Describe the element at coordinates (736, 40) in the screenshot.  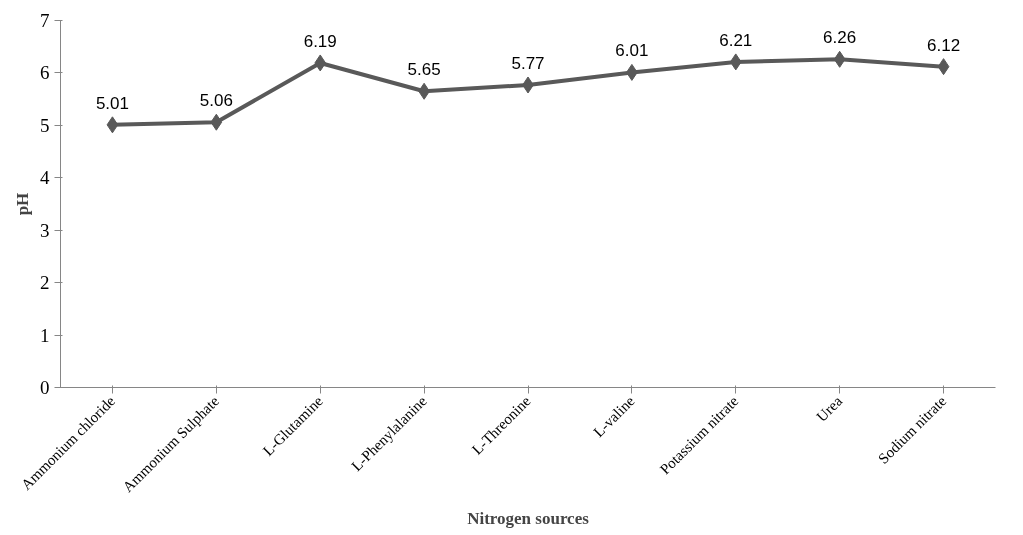
I see `data-label: 6.21` at that location.